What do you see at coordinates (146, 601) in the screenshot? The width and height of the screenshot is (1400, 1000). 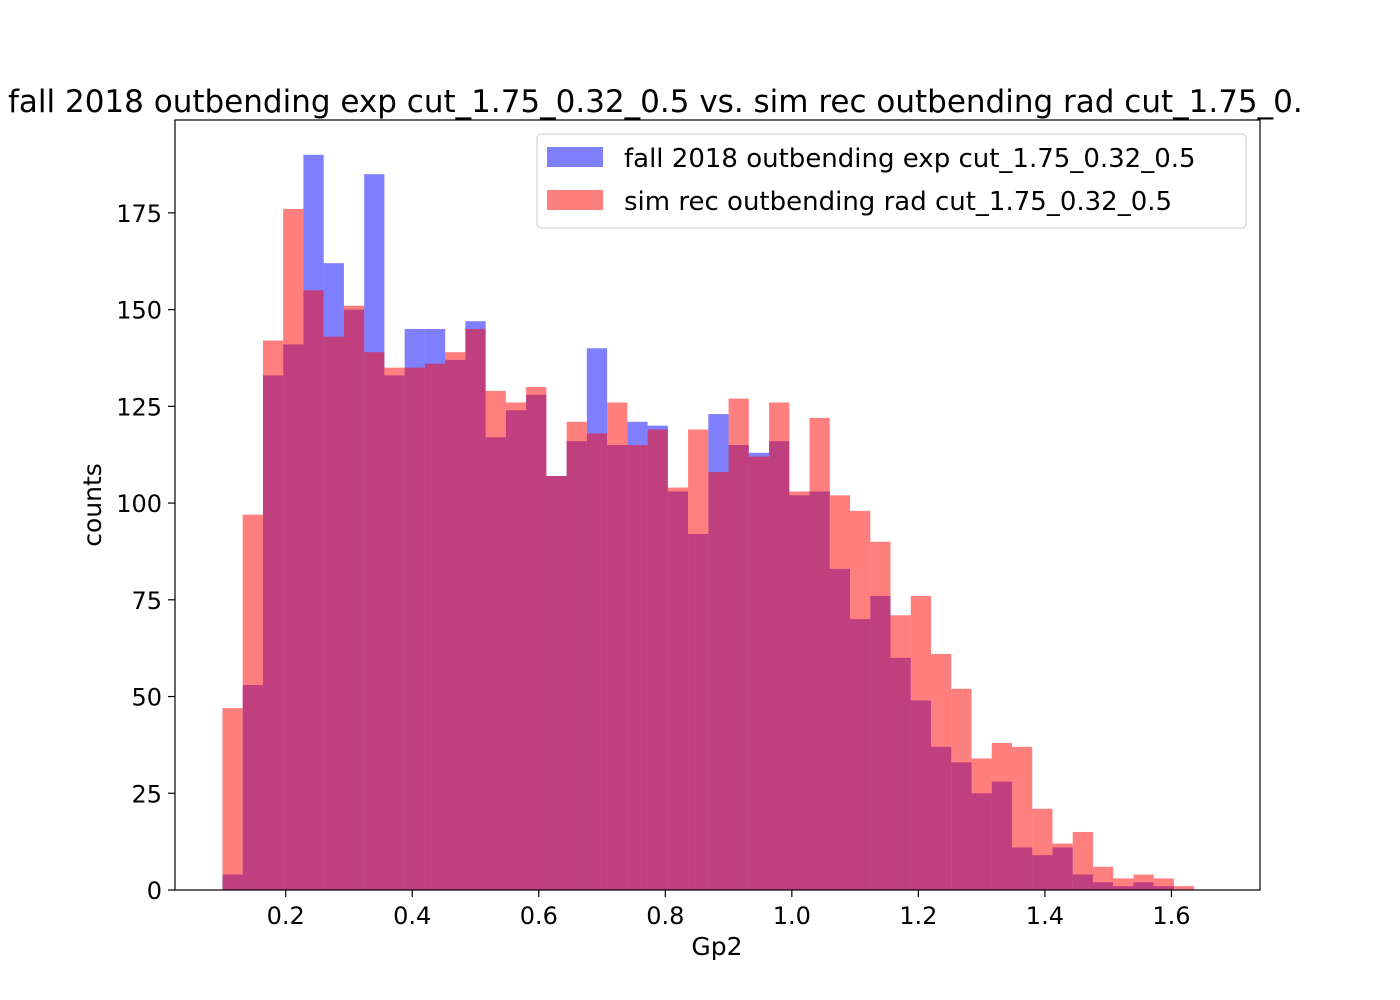 I see `y-tick-label: 75` at bounding box center [146, 601].